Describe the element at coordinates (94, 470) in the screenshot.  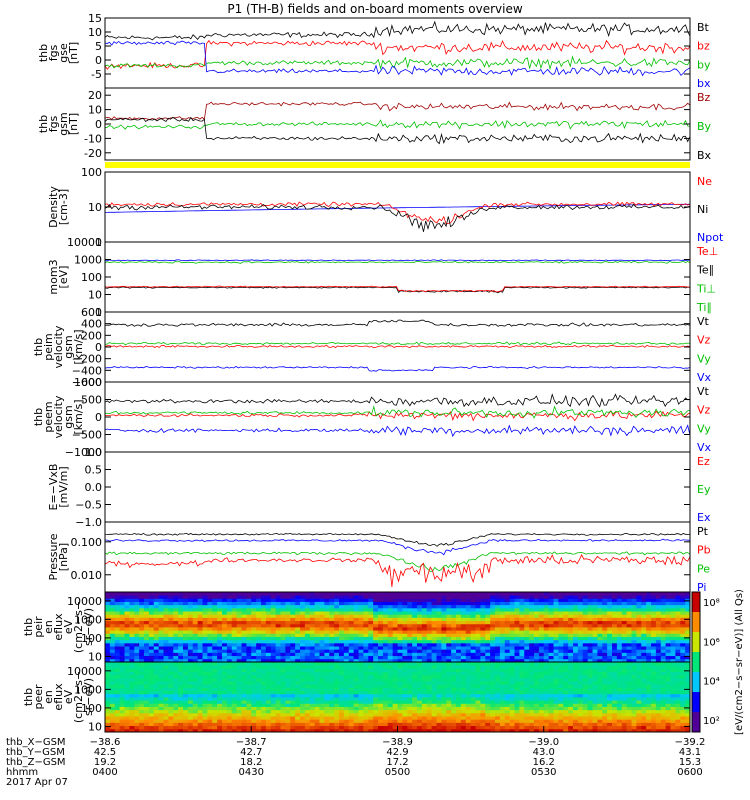
I see `y-tick-label: 0.5` at that location.